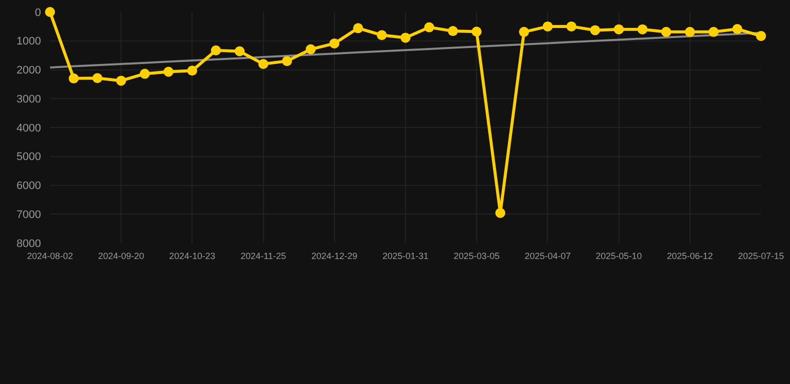 The image size is (790, 384). Describe the element at coordinates (28, 128) in the screenshot. I see `y-tick-label: 4000` at that location.